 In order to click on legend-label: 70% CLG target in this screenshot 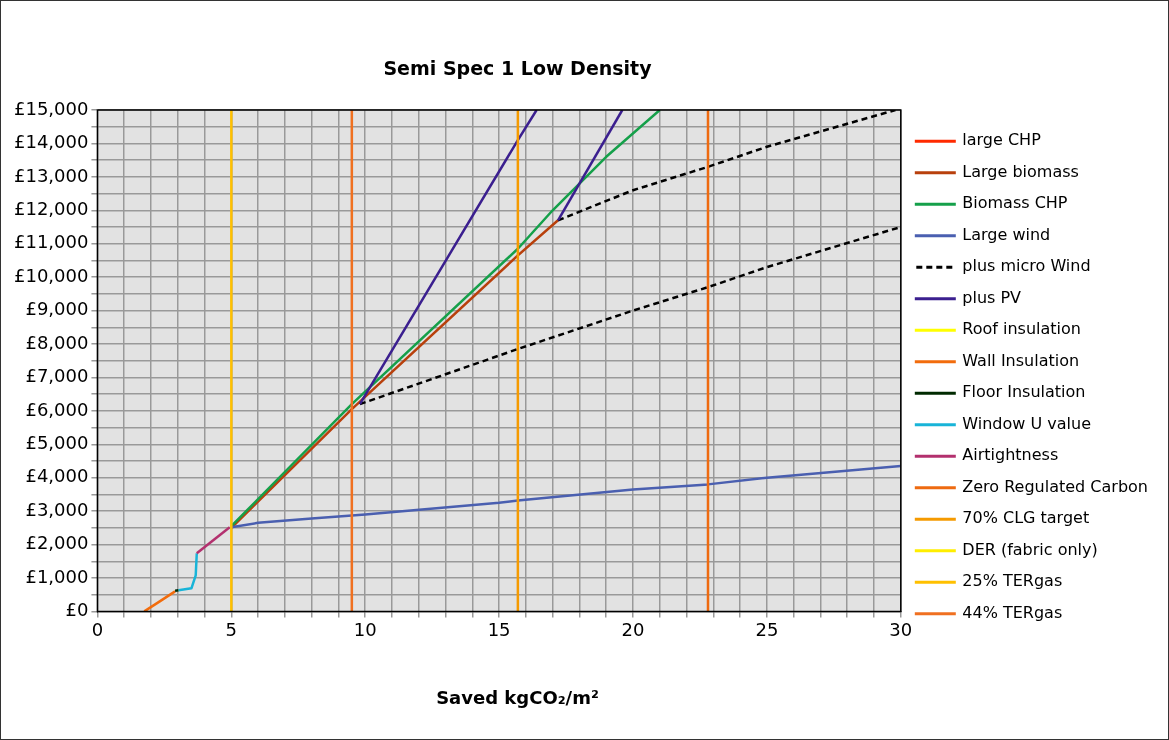, I will do `click(1026, 518)`.